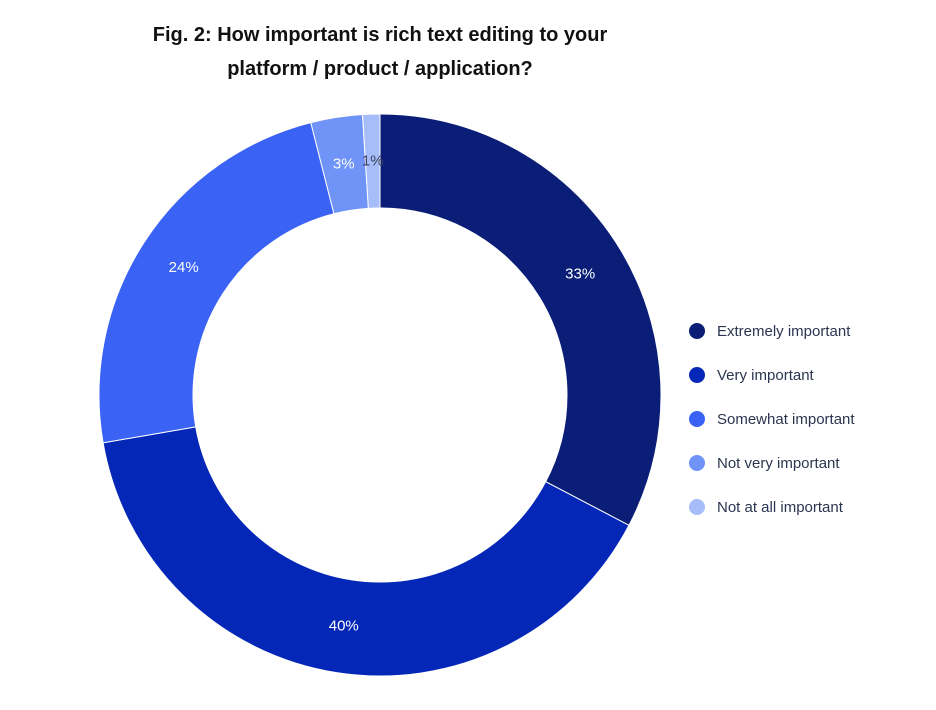  I want to click on donut-data-label-1: 40%, so click(344, 626).